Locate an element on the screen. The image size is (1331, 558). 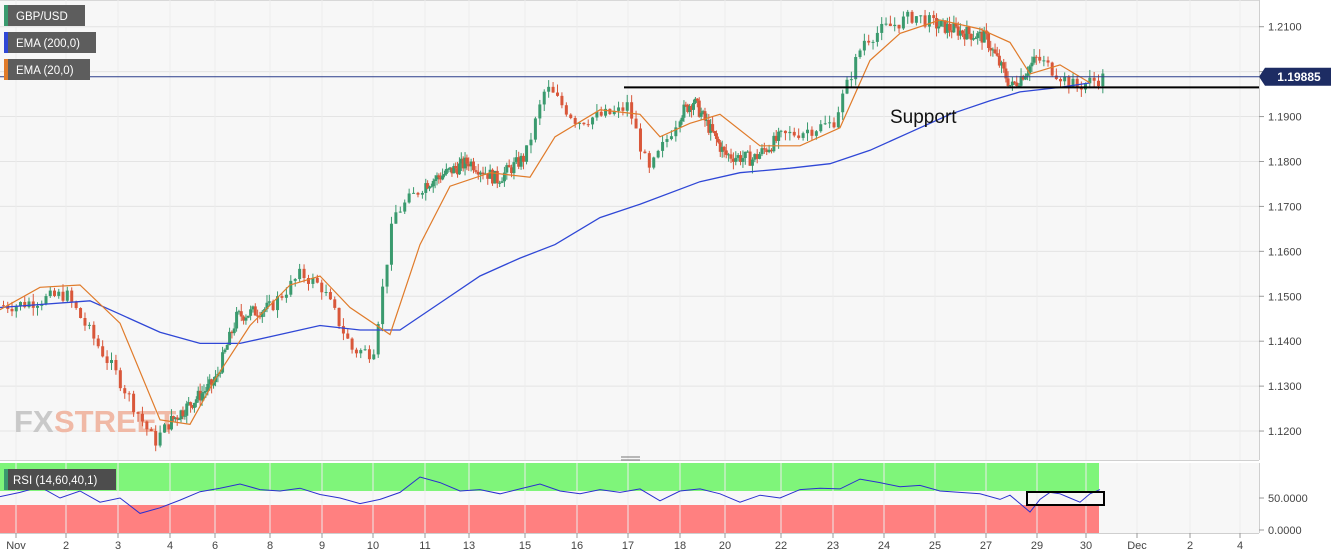
legend-ema20-box is located at coordinates (47, 69).